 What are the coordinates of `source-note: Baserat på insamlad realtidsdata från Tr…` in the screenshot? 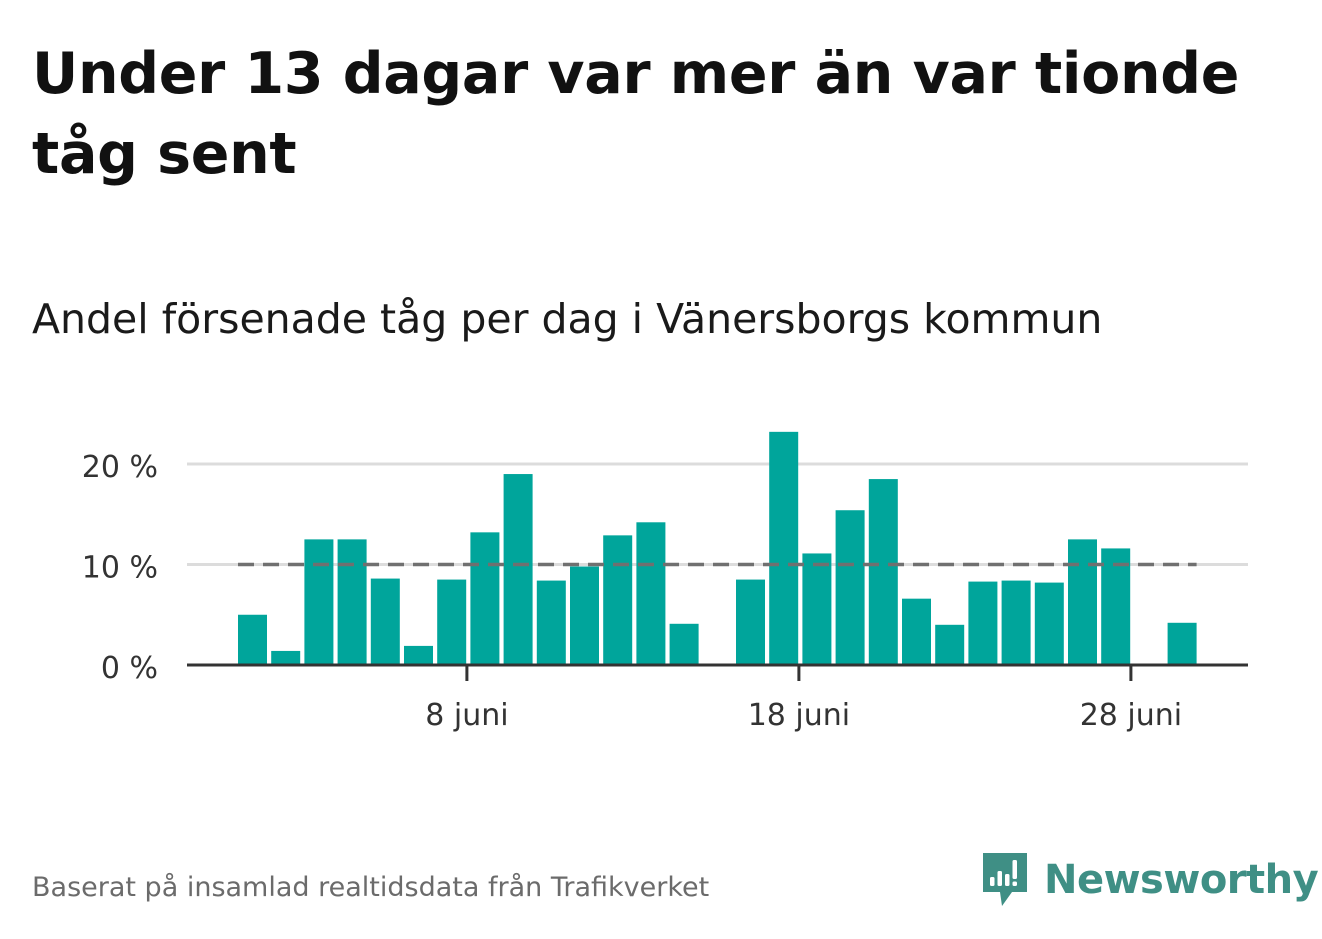 It's located at (371, 887).